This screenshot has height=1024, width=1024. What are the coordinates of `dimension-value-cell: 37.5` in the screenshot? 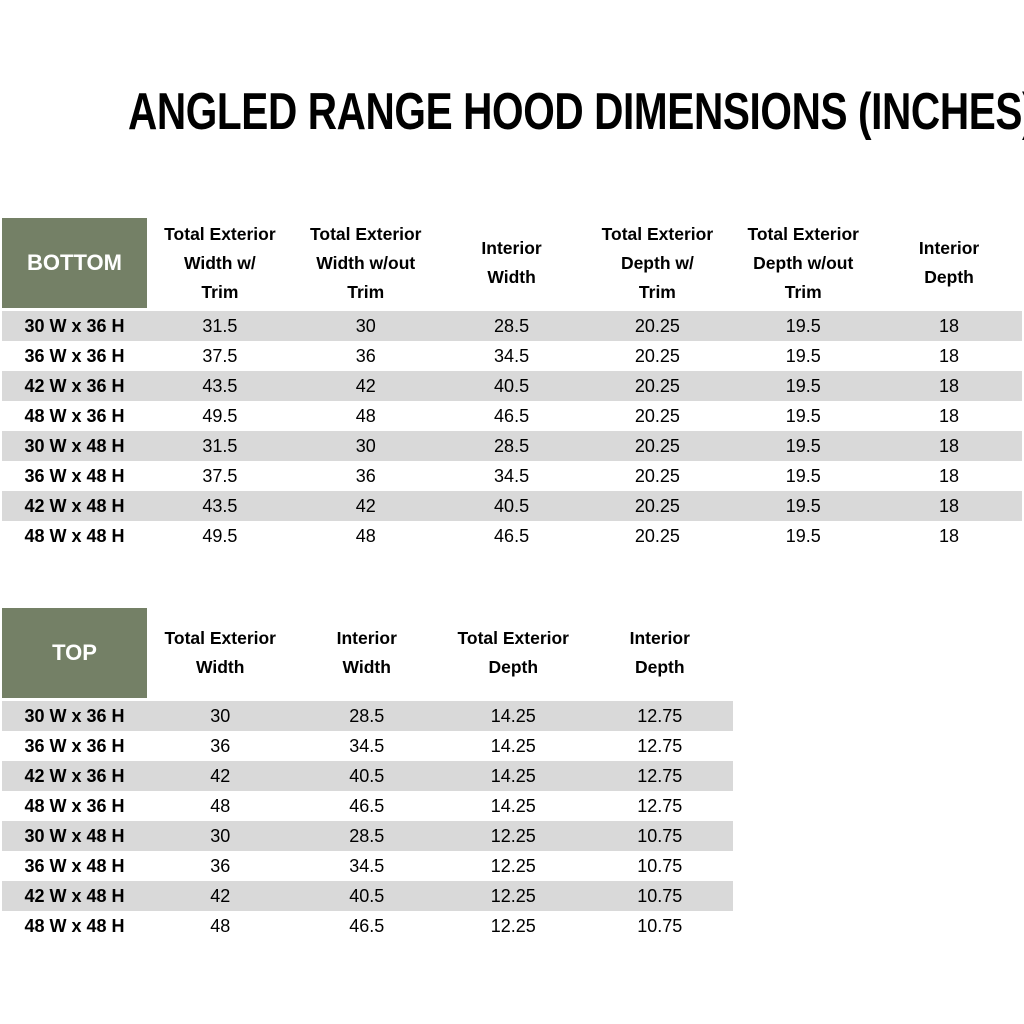 It's located at (220, 355).